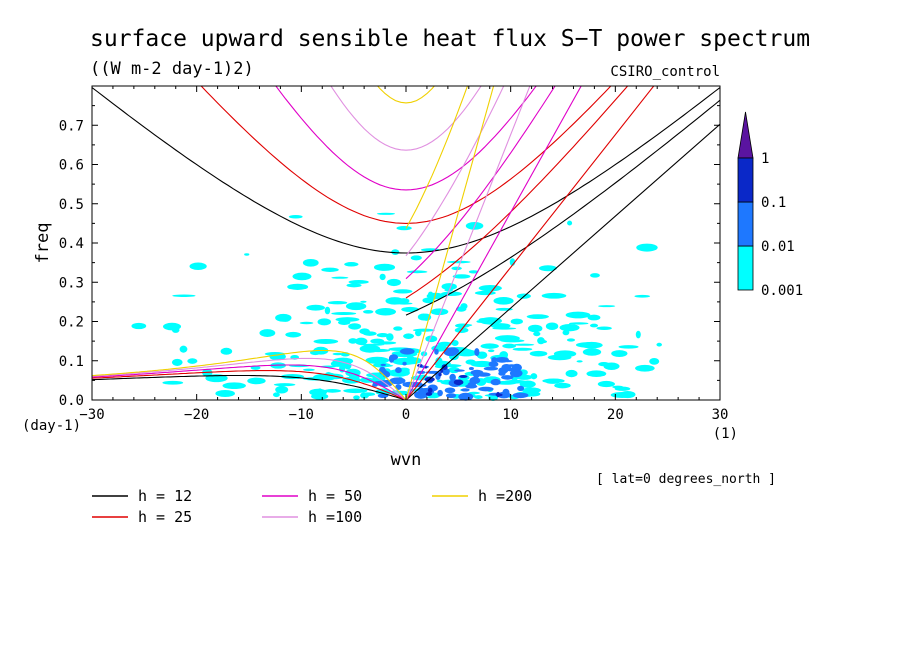 The height and width of the screenshot is (654, 904). I want to click on y-tick-label: 0.1, so click(71, 362).